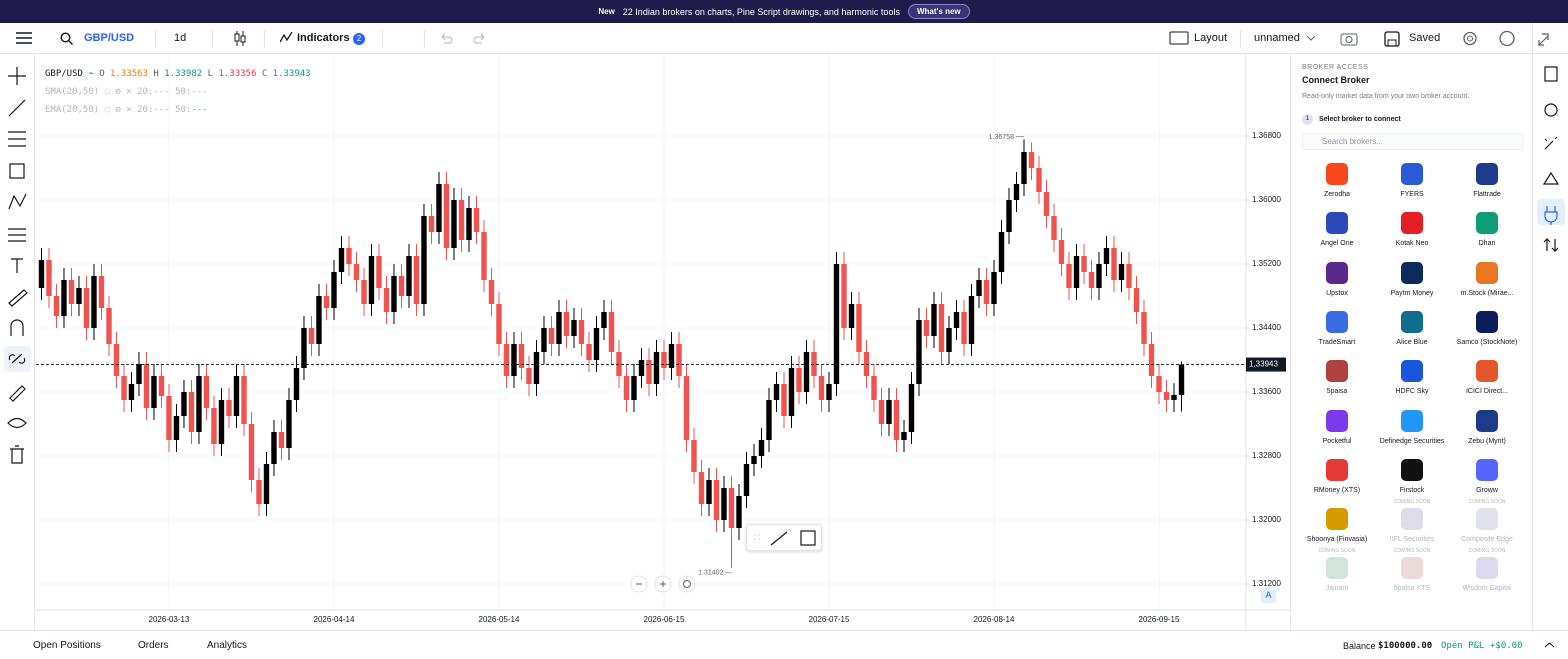 This screenshot has height=659, width=1568. I want to click on broker-tile: Samco (StockNote), so click(1487, 328).